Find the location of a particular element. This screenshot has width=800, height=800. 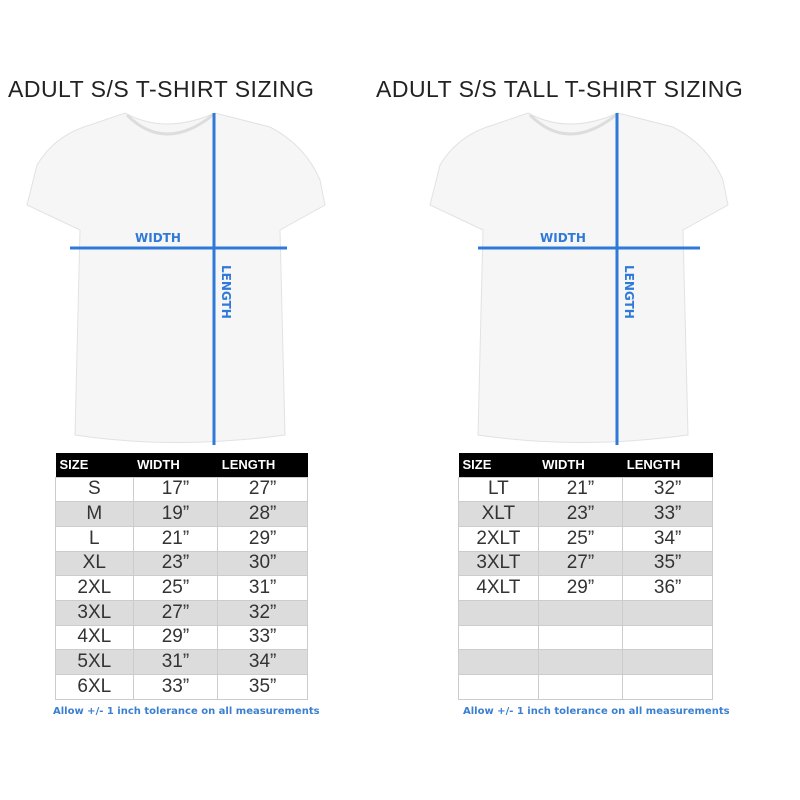

length-cell: 27” is located at coordinates (262, 489).